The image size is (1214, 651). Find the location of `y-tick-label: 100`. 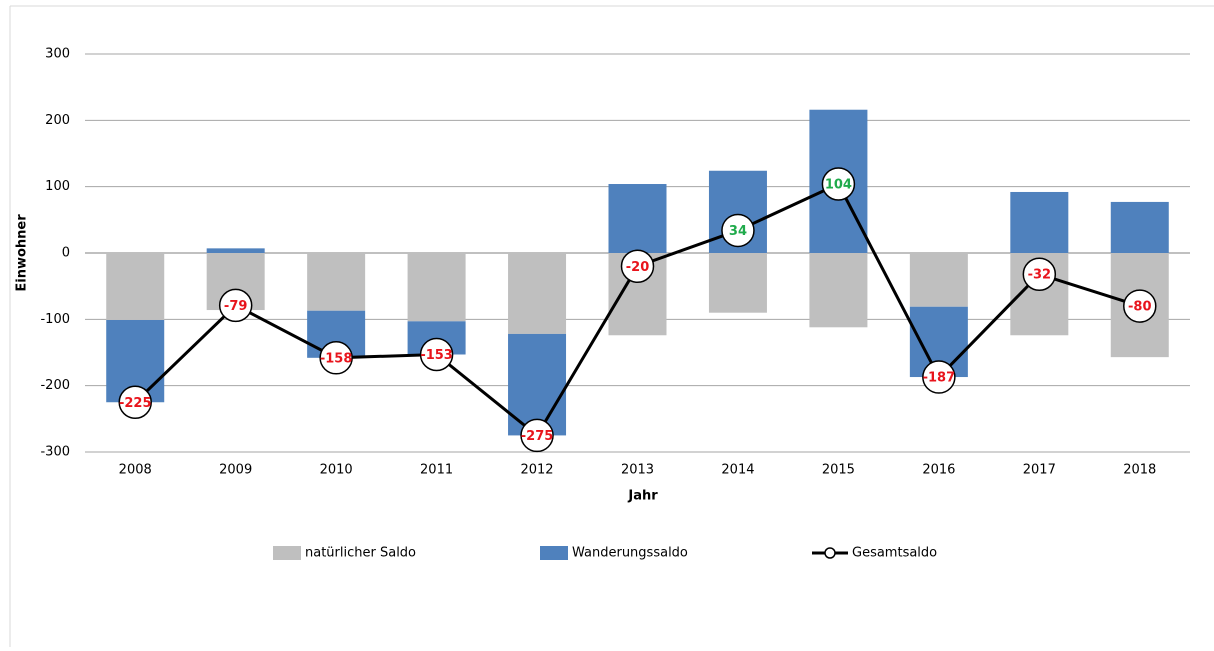

y-tick-label: 100 is located at coordinates (57, 186).